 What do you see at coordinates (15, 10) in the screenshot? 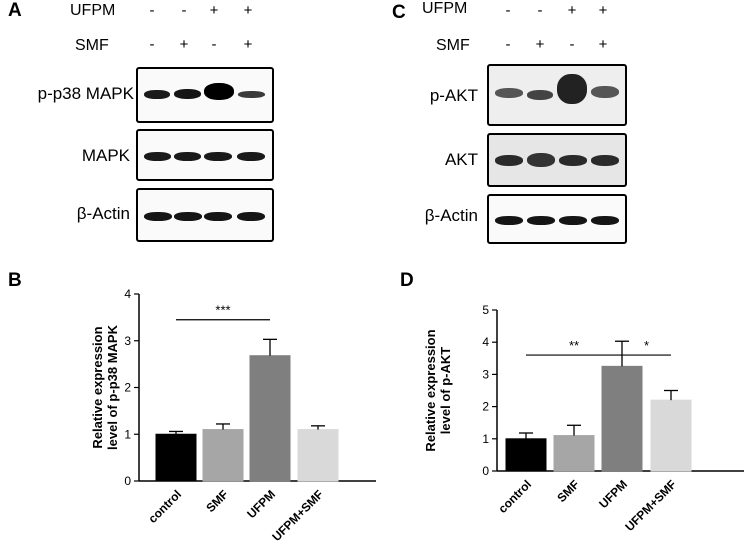
I see `panel-label-a: A` at bounding box center [15, 10].